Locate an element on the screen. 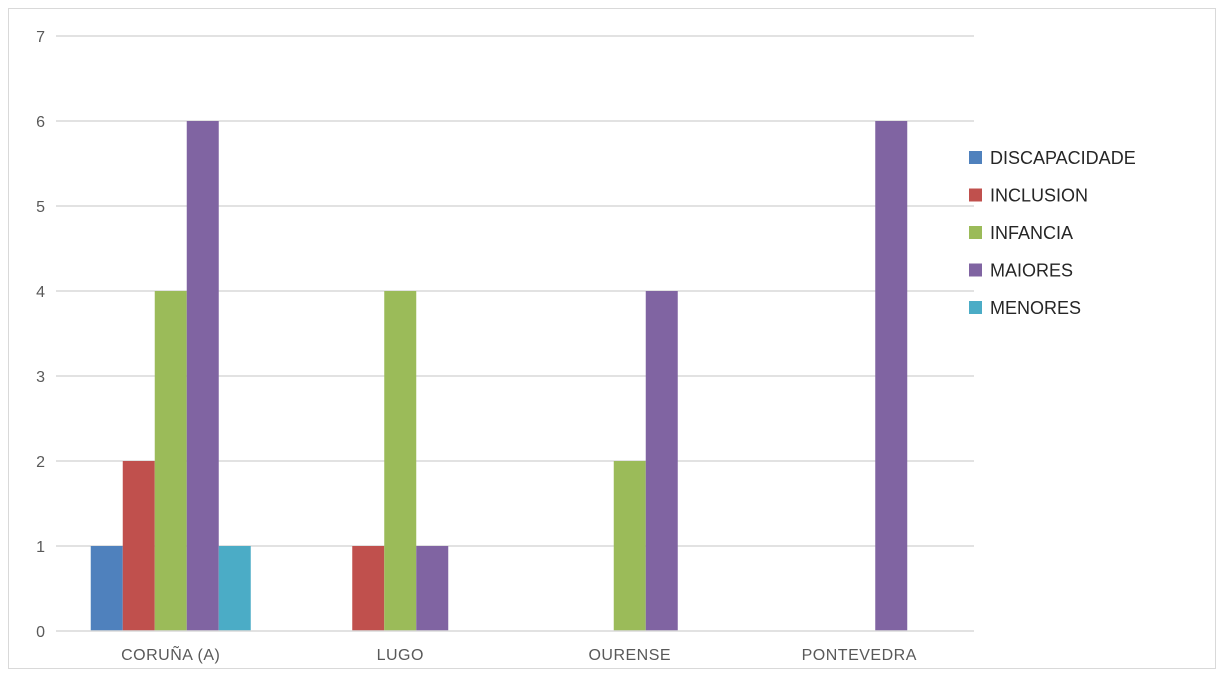 The height and width of the screenshot is (677, 1224). legend-swatch-discapacidade is located at coordinates (975, 157).